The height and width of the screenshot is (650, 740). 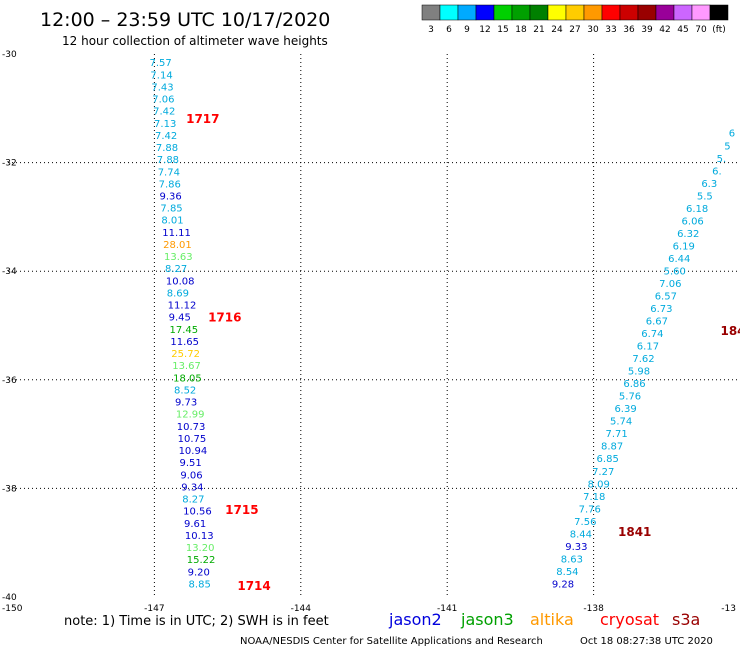 I want to click on wave-height-point: 5.60, so click(x=675, y=271).